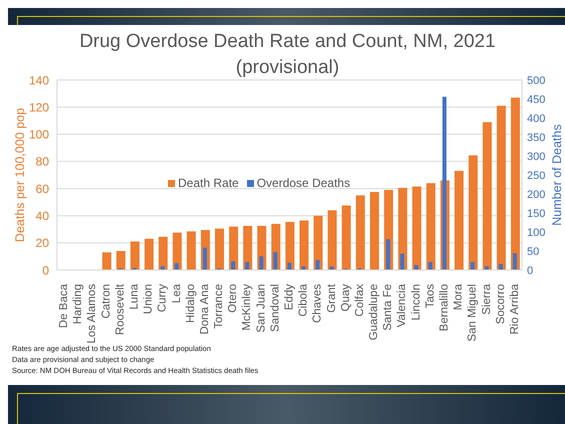 The image size is (565, 424). What do you see at coordinates (536, 194) in the screenshot?
I see `y2-tick-label: 200` at bounding box center [536, 194].